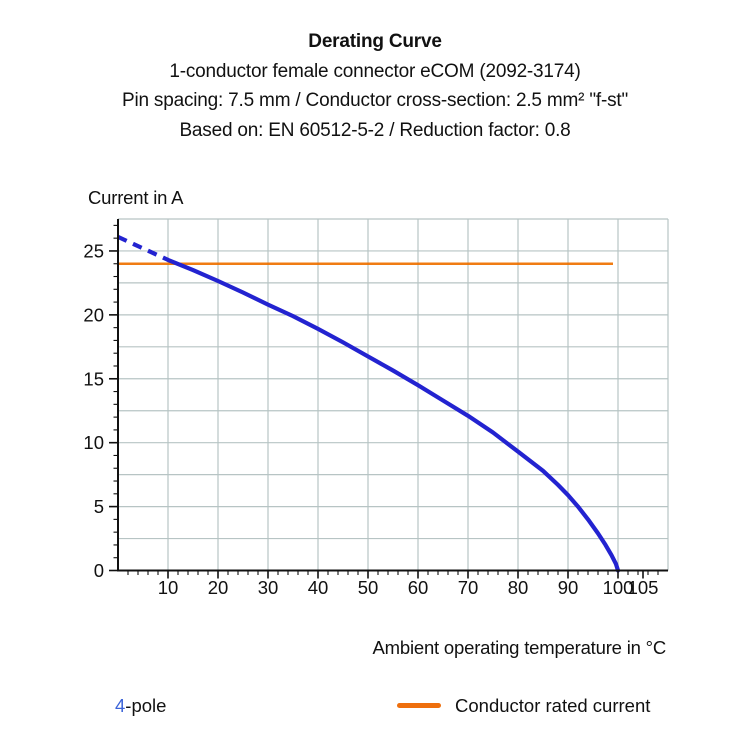 Image resolution: width=750 pixels, height=750 pixels. Describe the element at coordinates (419, 705) in the screenshot. I see `rated-current-line-swatch` at that location.